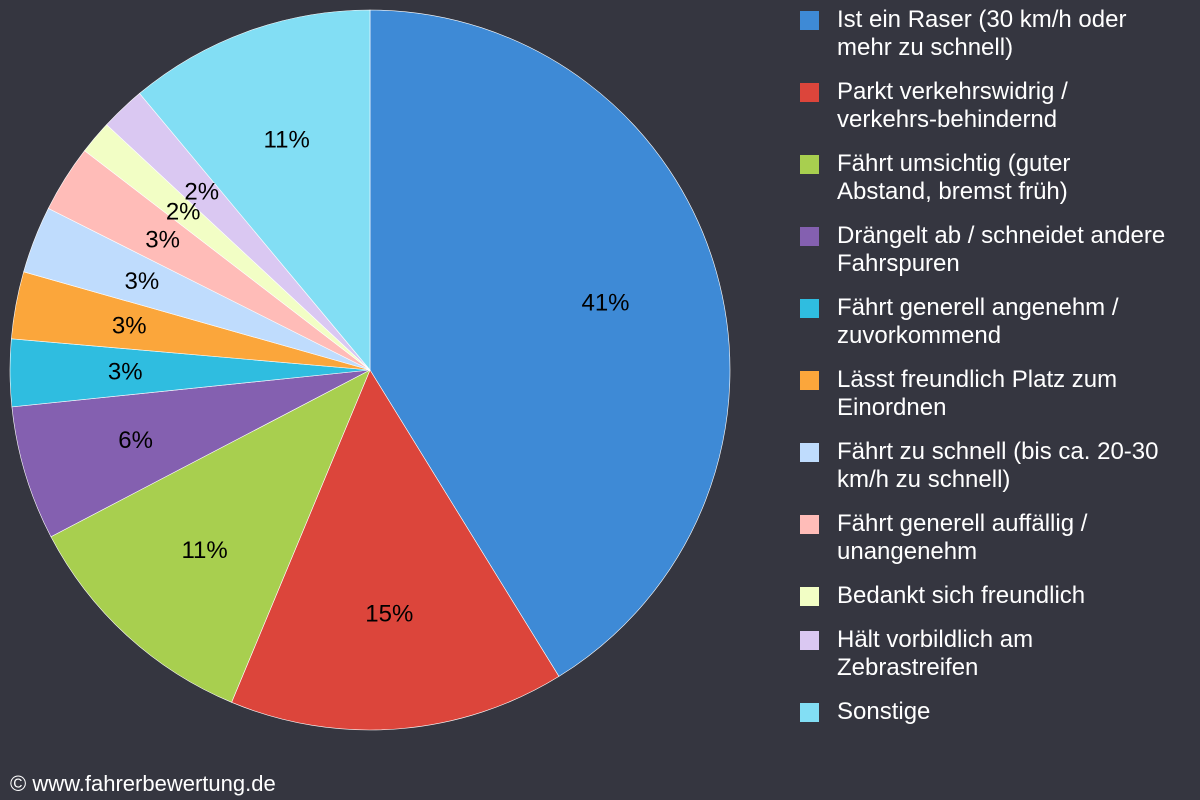 This screenshot has height=800, width=1200. I want to click on legend-item: Fährt generell auffällig / unangenehm, so click(997, 538).